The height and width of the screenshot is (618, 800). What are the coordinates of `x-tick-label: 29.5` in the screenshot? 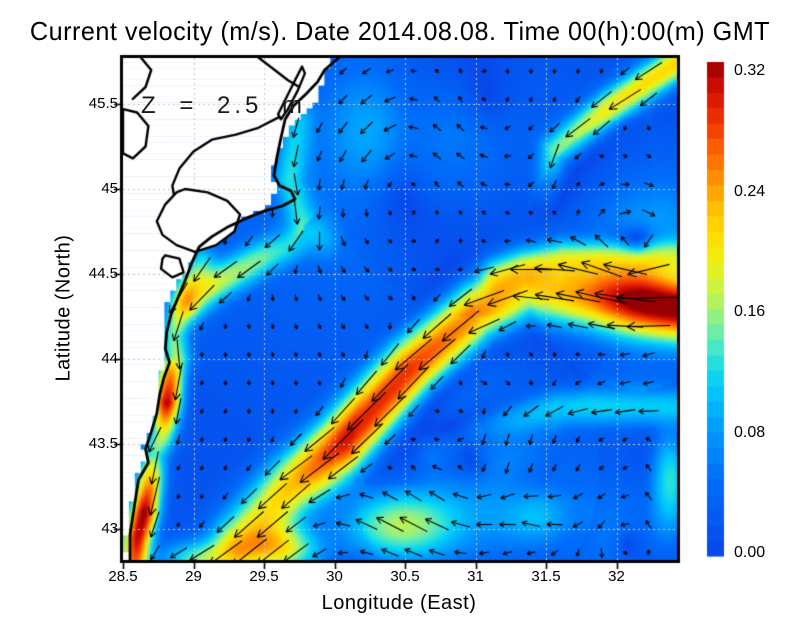 It's located at (264, 576).